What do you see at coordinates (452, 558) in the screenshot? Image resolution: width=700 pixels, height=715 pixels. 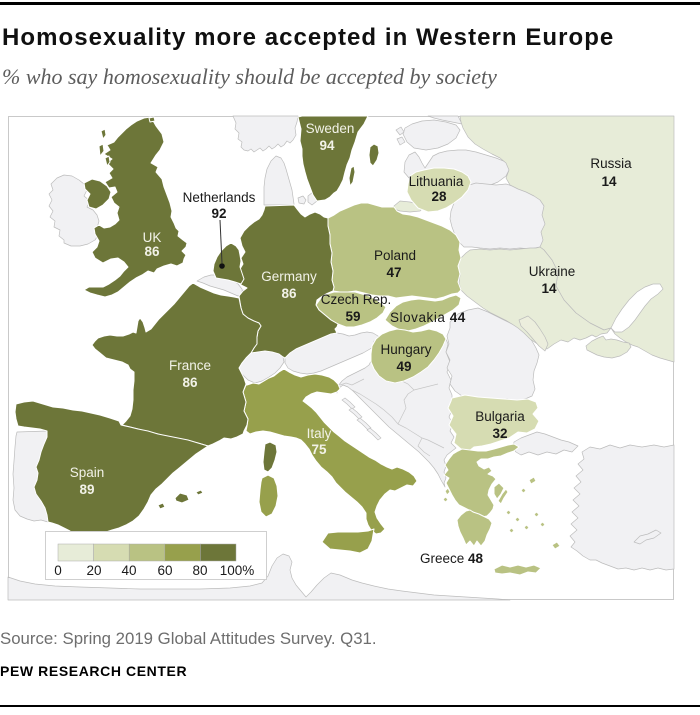 I see `svg-text: Greece 48` at bounding box center [452, 558].